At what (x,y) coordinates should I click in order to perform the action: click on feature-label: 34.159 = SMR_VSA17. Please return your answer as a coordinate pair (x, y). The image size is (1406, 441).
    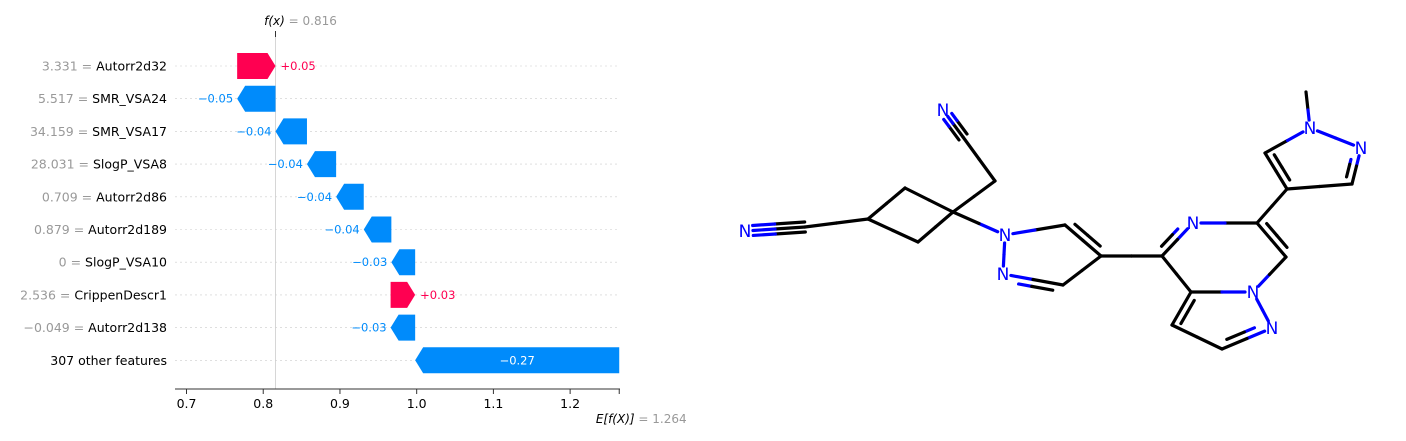
    Looking at the image, I should click on (98, 131).